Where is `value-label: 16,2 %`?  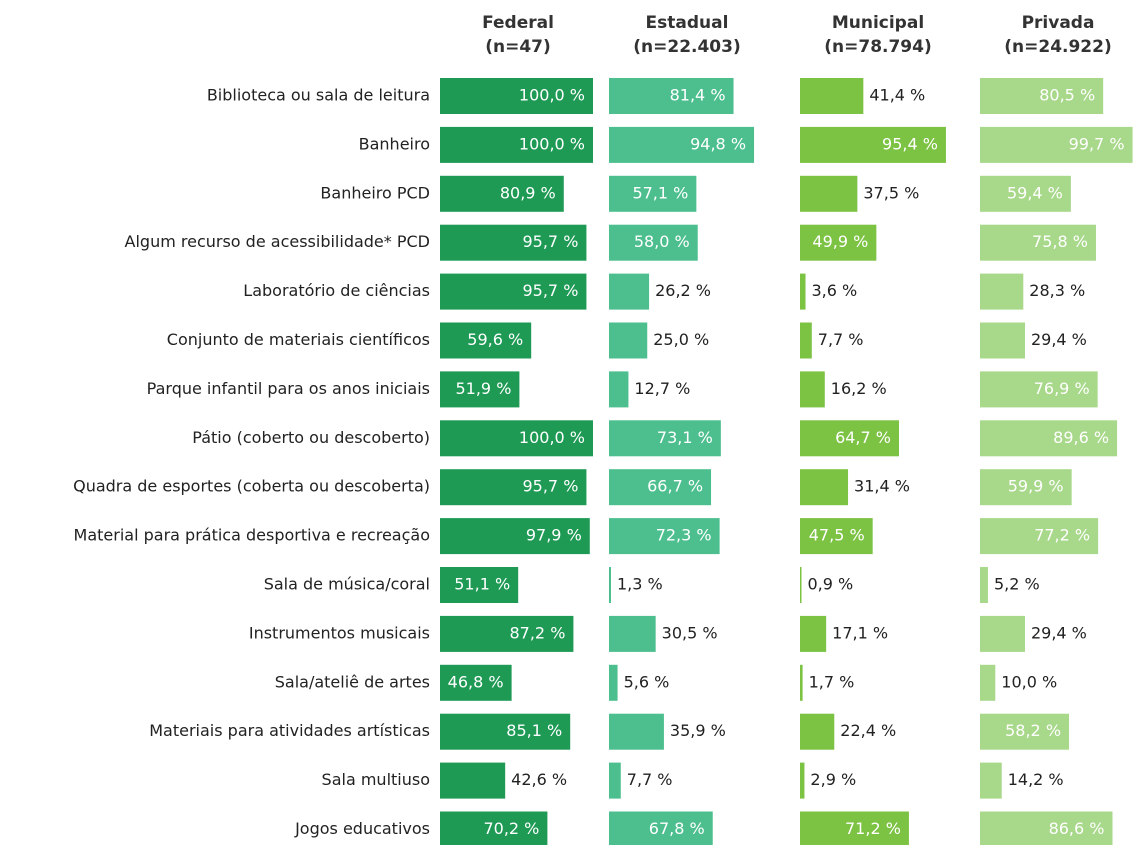 value-label: 16,2 % is located at coordinates (859, 388).